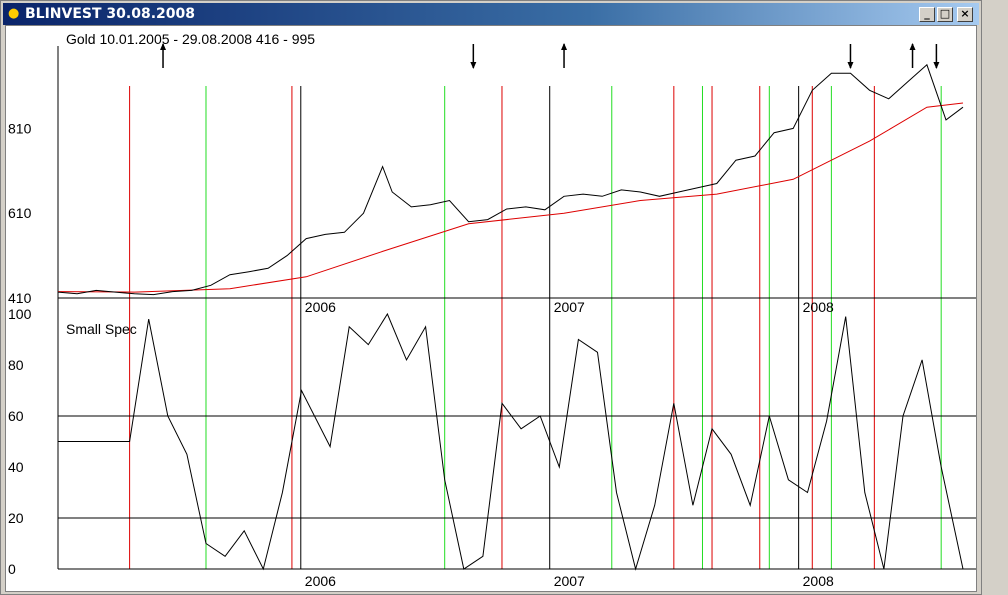  What do you see at coordinates (20, 213) in the screenshot?
I see `gold-y-tick-label: 610` at bounding box center [20, 213].